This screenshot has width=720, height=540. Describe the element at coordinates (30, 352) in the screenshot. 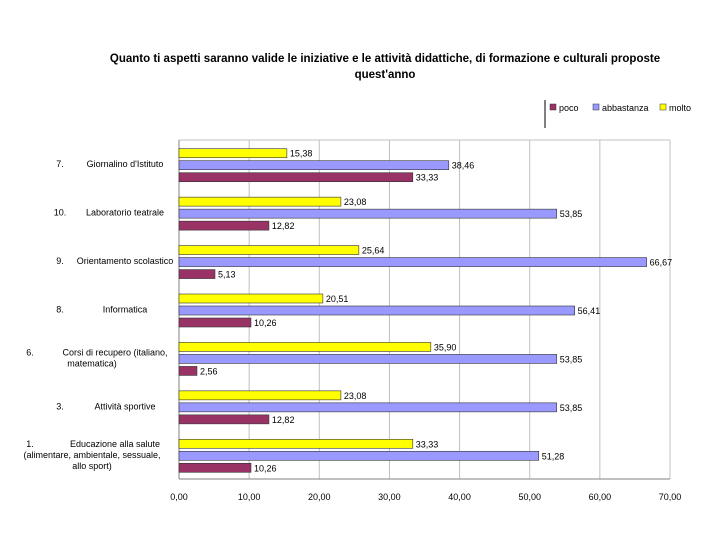

I see `category-number: 6.` at that location.